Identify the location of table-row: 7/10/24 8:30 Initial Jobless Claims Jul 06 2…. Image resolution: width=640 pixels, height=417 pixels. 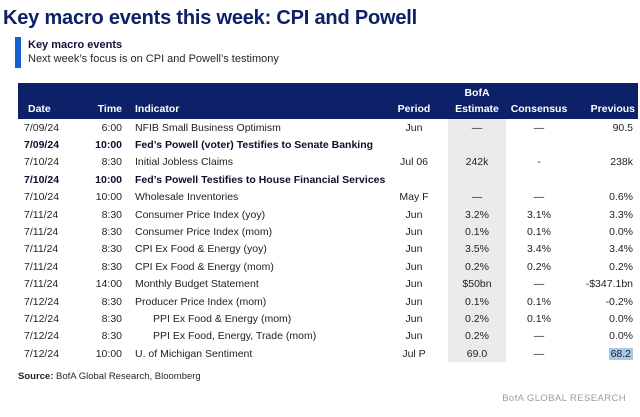
(328, 162).